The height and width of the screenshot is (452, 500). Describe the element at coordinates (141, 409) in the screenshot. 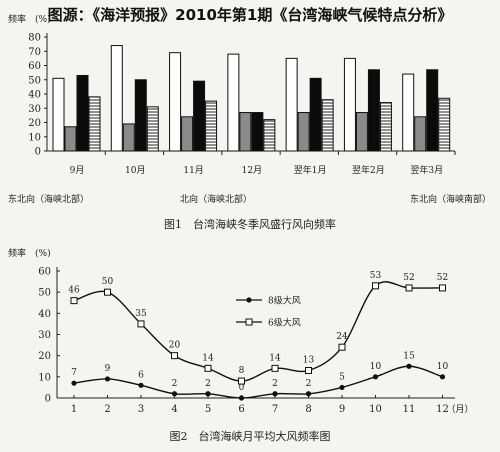

I see `chart2-x-tick-label: 3` at that location.